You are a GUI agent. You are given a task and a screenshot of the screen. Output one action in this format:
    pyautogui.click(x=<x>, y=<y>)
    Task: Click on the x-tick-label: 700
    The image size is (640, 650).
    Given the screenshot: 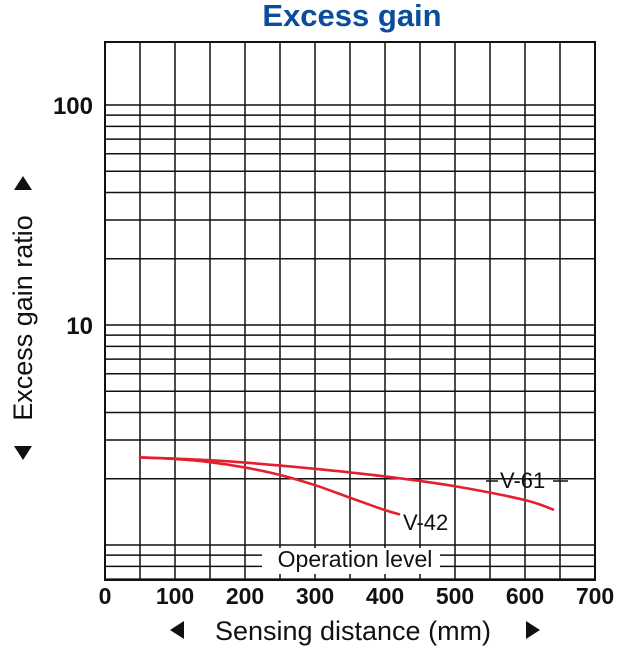 What is the action you would take?
    pyautogui.click(x=595, y=596)
    